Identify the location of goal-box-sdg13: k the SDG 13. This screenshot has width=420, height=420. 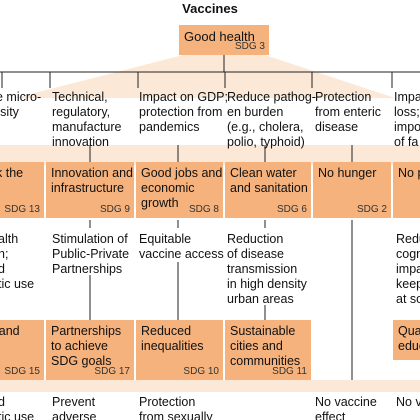
(22, 190).